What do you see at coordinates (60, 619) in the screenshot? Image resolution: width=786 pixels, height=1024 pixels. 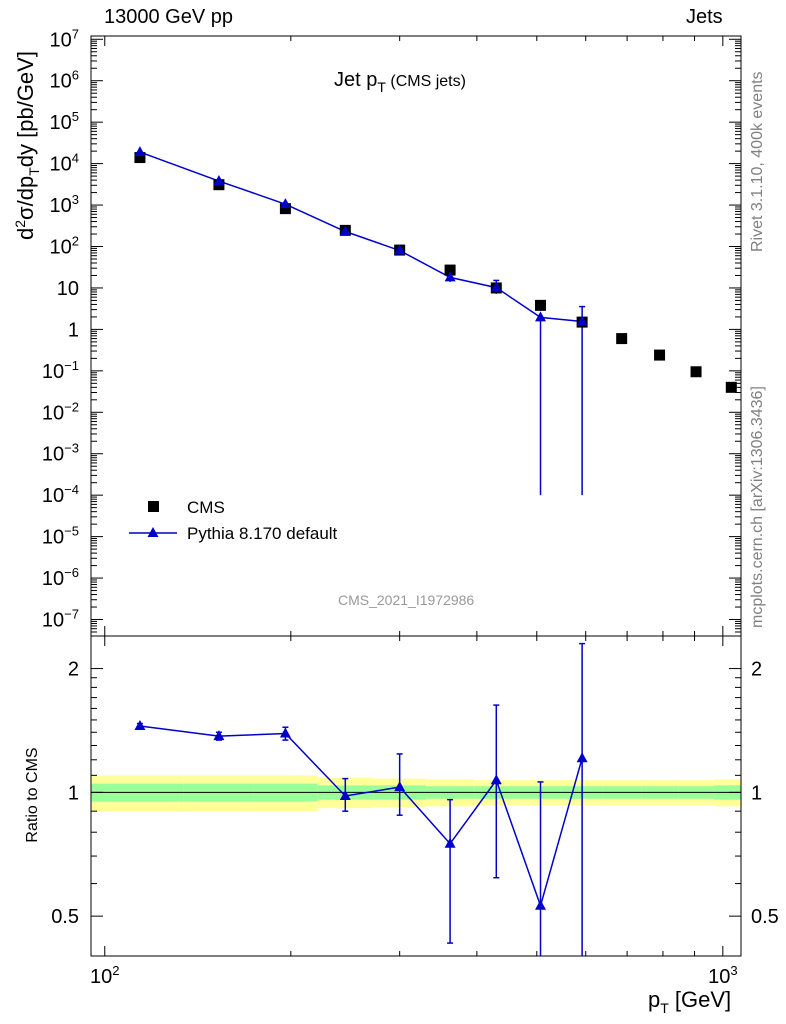 I see `y-tick-label: 10⁻⁷` at bounding box center [60, 619].